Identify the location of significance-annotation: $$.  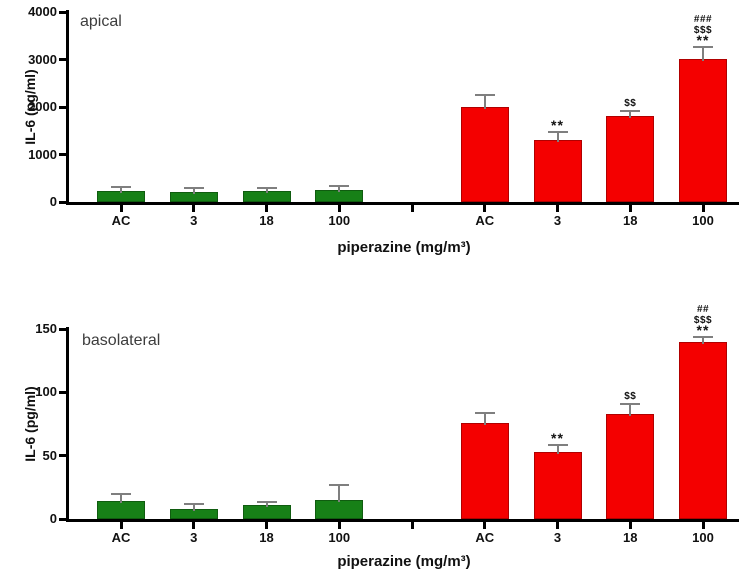
(630, 103).